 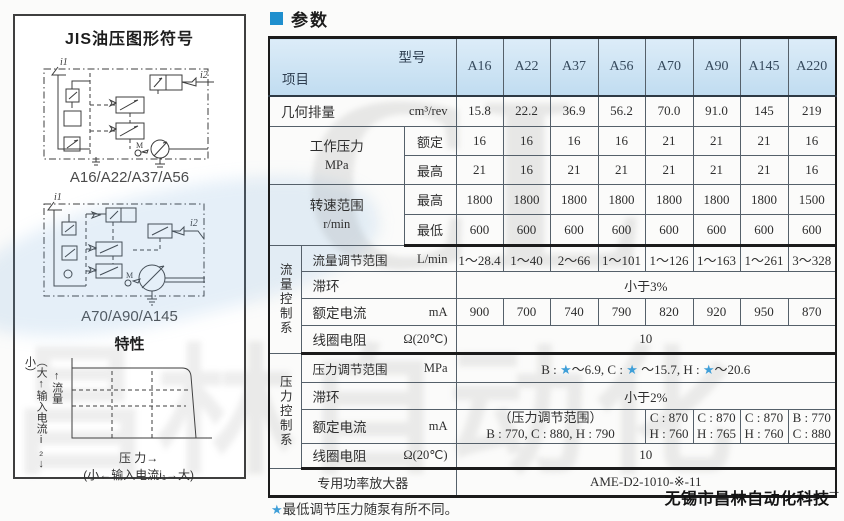 I want to click on cell-value: 1～28.4, so click(x=479, y=258).